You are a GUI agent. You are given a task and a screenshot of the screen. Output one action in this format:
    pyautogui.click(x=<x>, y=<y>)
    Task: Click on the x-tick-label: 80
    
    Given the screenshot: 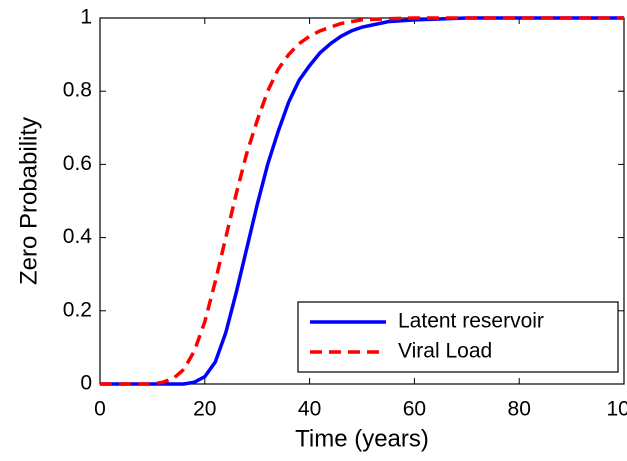 What is the action you would take?
    pyautogui.click(x=519, y=409)
    